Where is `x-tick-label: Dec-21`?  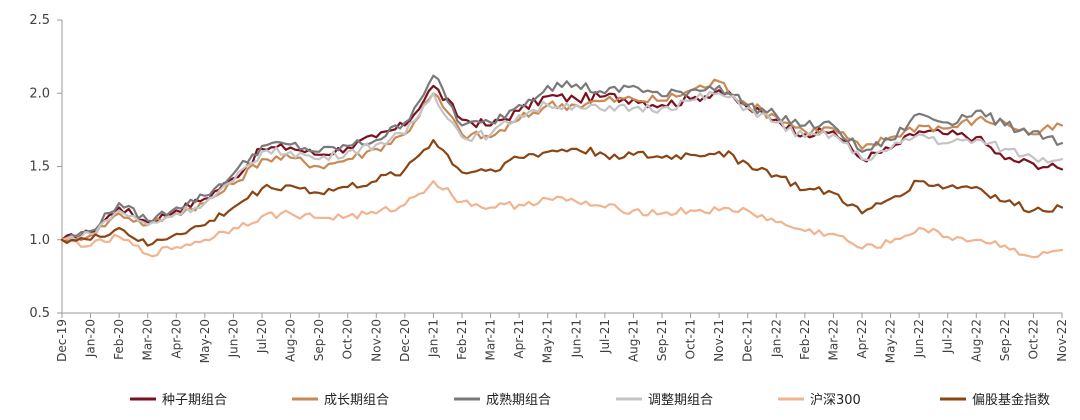
x-tick-label: Dec-21 is located at coordinates (748, 340).